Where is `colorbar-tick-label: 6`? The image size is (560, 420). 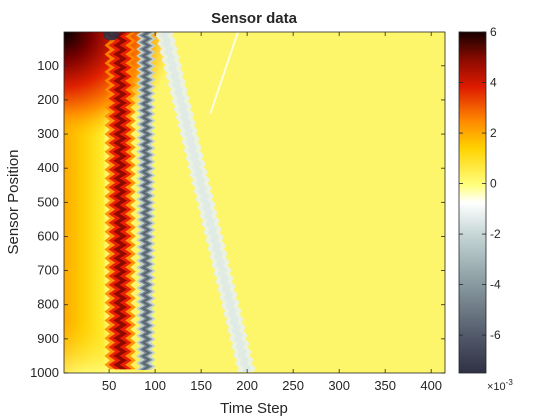 colorbar-tick-label: 6 is located at coordinates (493, 32).